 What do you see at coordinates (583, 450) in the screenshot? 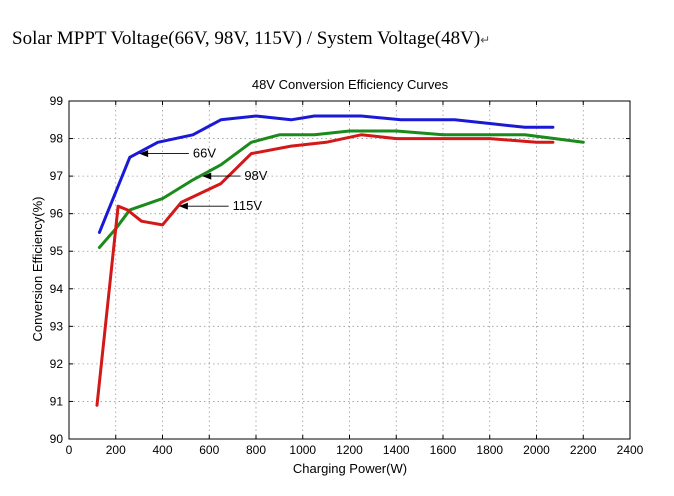
I see `x-tick-label: 2200` at bounding box center [583, 450].